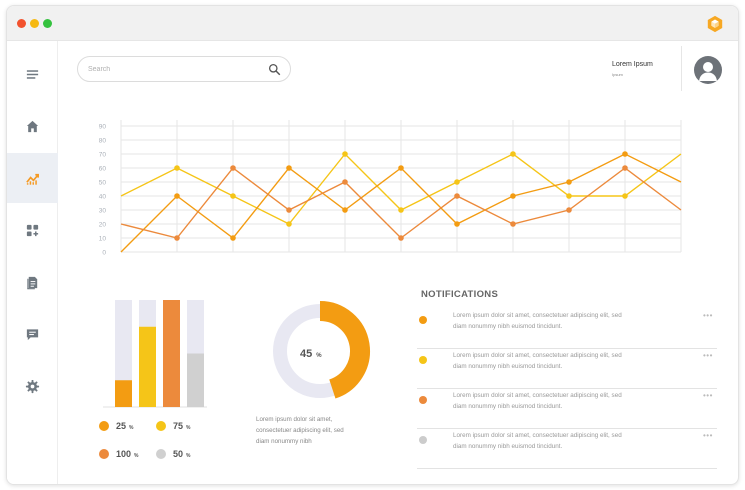 Image resolution: width=745 pixels, height=490 pixels. I want to click on bar-legend-item: 100 %, so click(118, 454).